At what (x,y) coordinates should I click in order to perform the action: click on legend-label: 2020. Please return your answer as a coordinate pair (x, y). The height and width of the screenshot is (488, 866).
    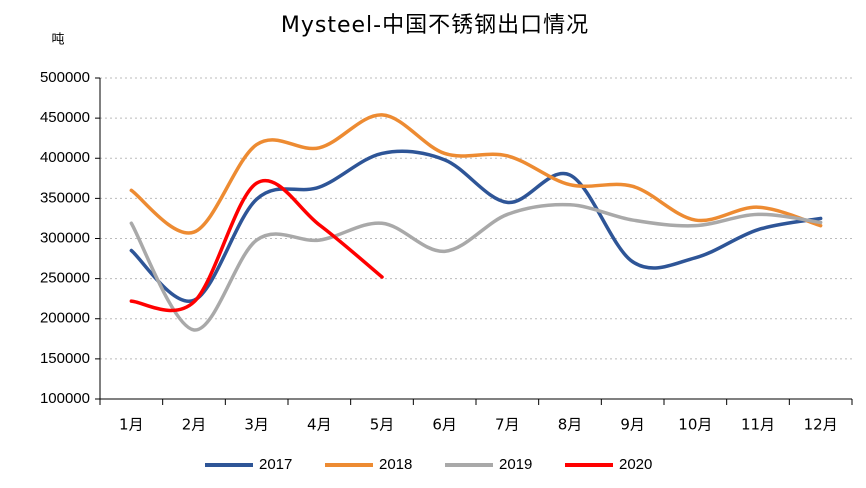
    Looking at the image, I should click on (635, 464).